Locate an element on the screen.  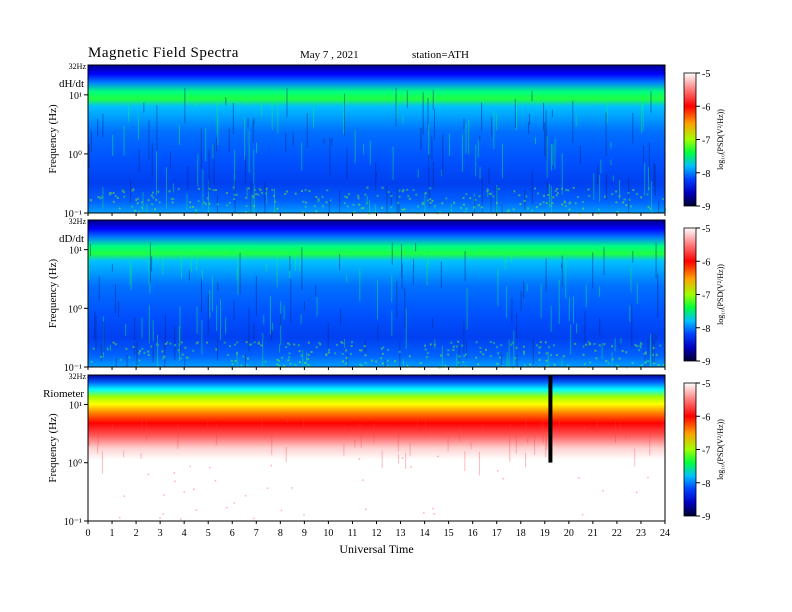
x-tick-label: 9 is located at coordinates (304, 533).